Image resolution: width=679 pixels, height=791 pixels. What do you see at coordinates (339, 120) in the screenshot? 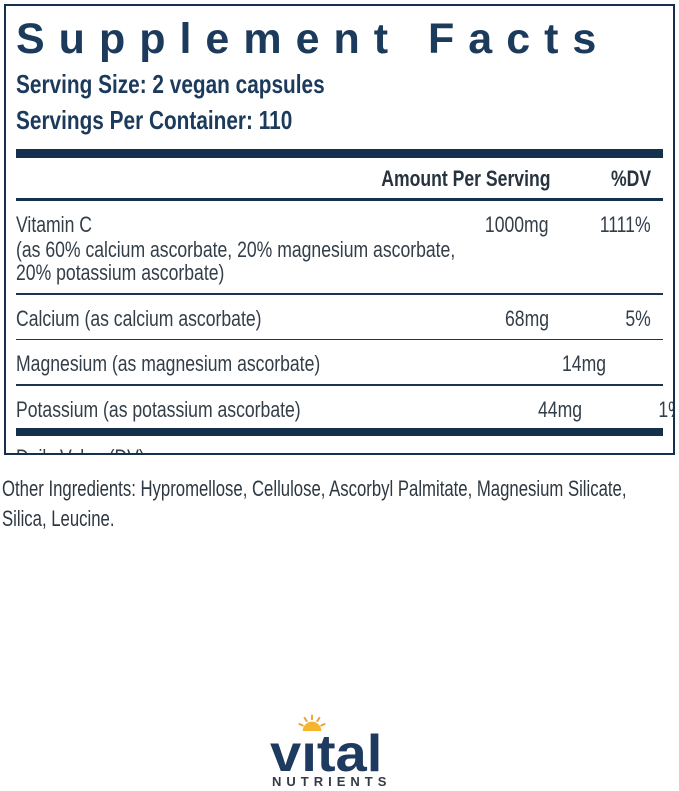
I see `servings-per-container: Servings Per Container: 110` at bounding box center [339, 120].